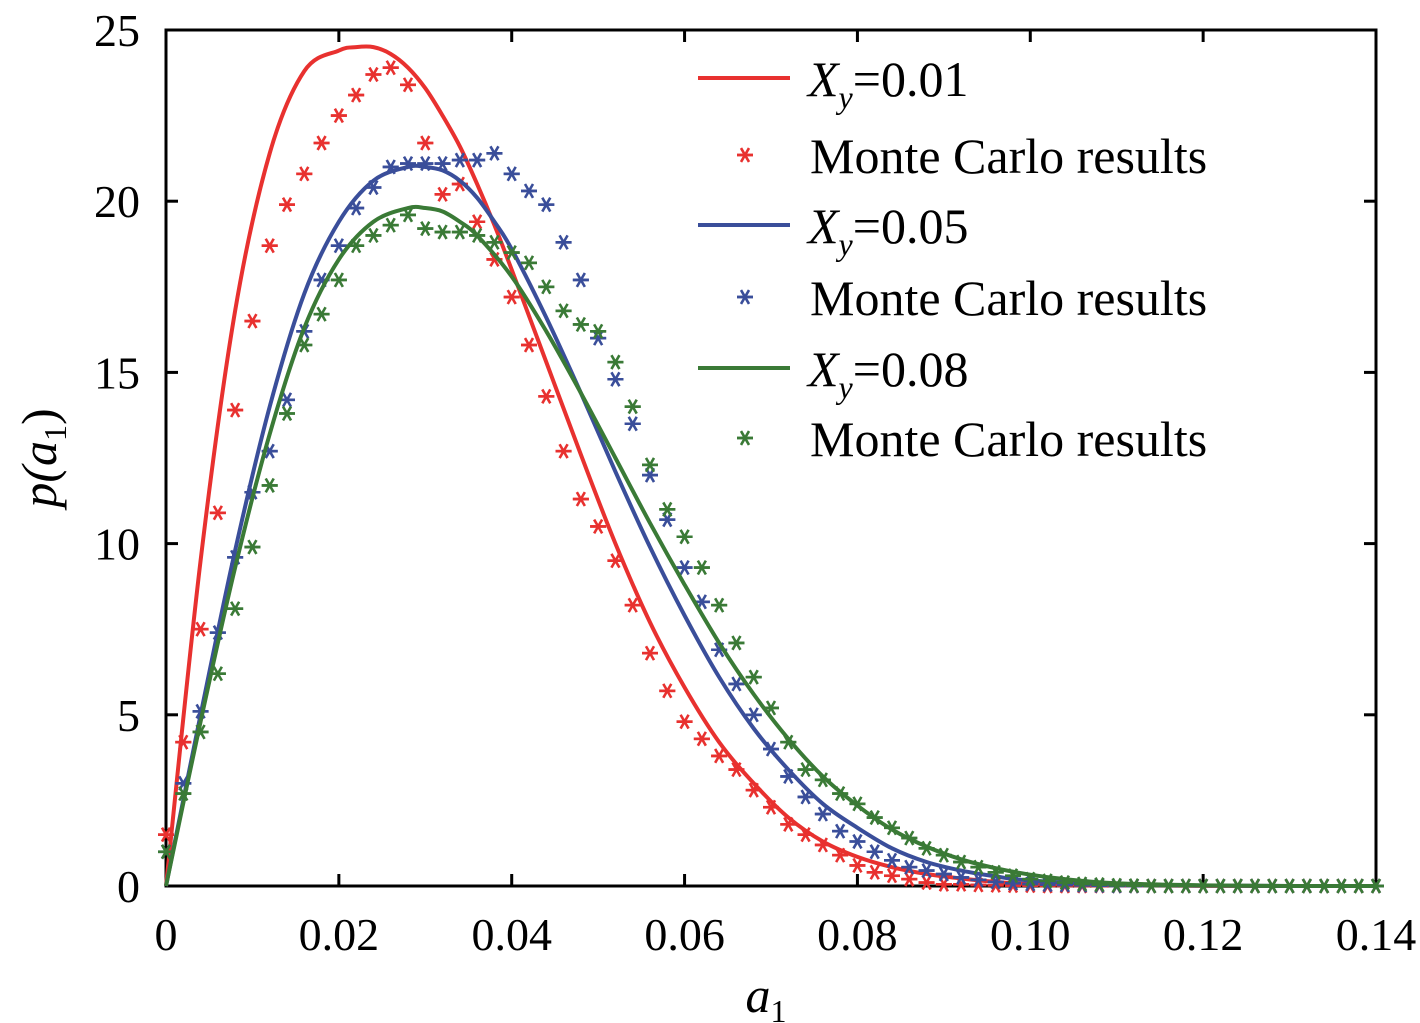  Describe the element at coordinates (117, 201) in the screenshot. I see `y-tick-label: 20` at that location.